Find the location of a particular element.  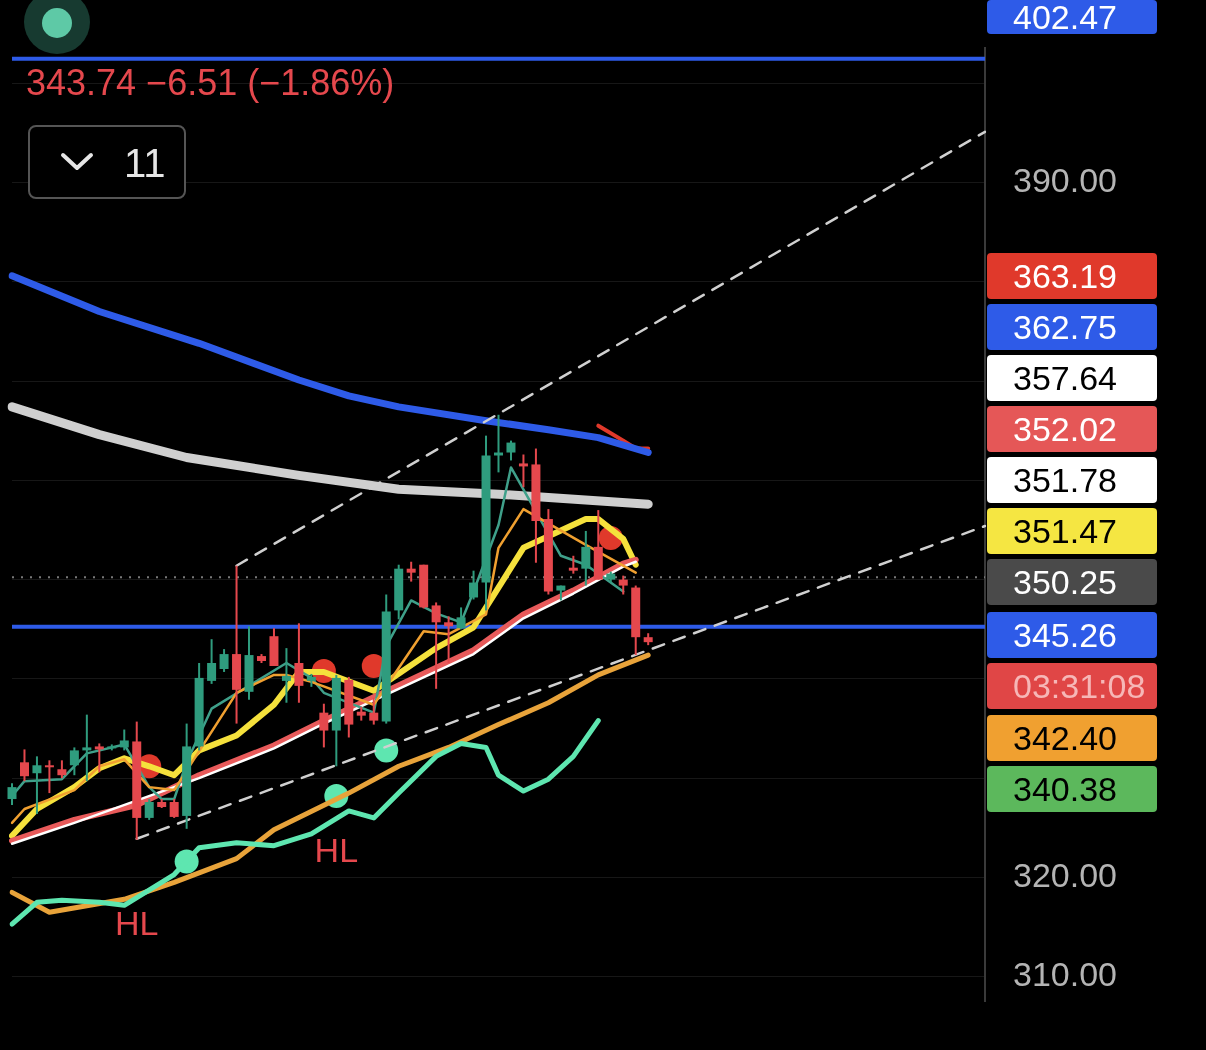

y-tick-label: 310.00 is located at coordinates (1065, 974).